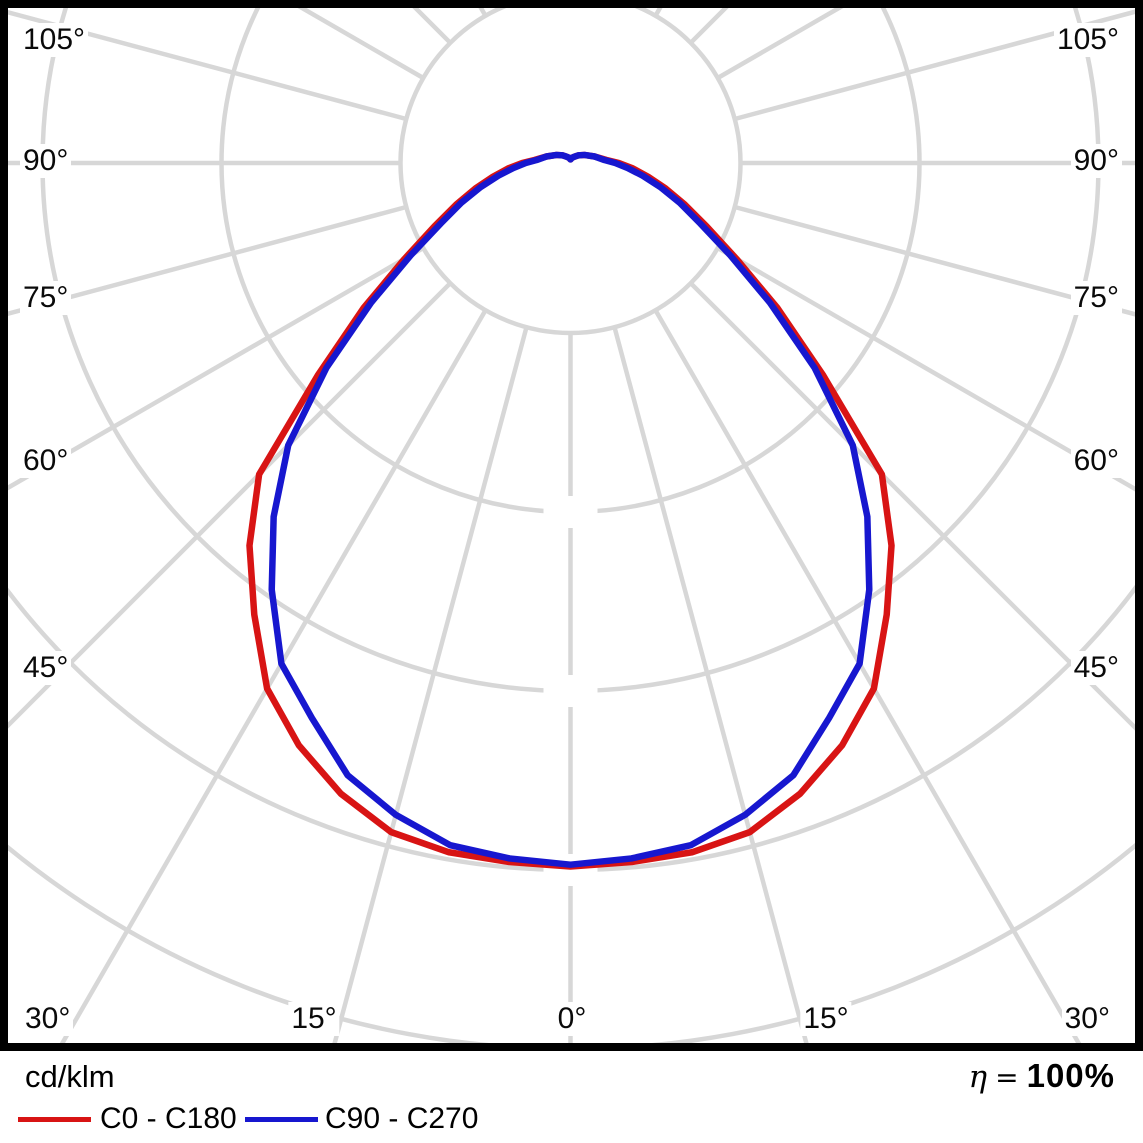 This screenshot has height=1143, width=1143. Describe the element at coordinates (207, 260) in the screenshot. I see `grid-spoke-l75` at that location.